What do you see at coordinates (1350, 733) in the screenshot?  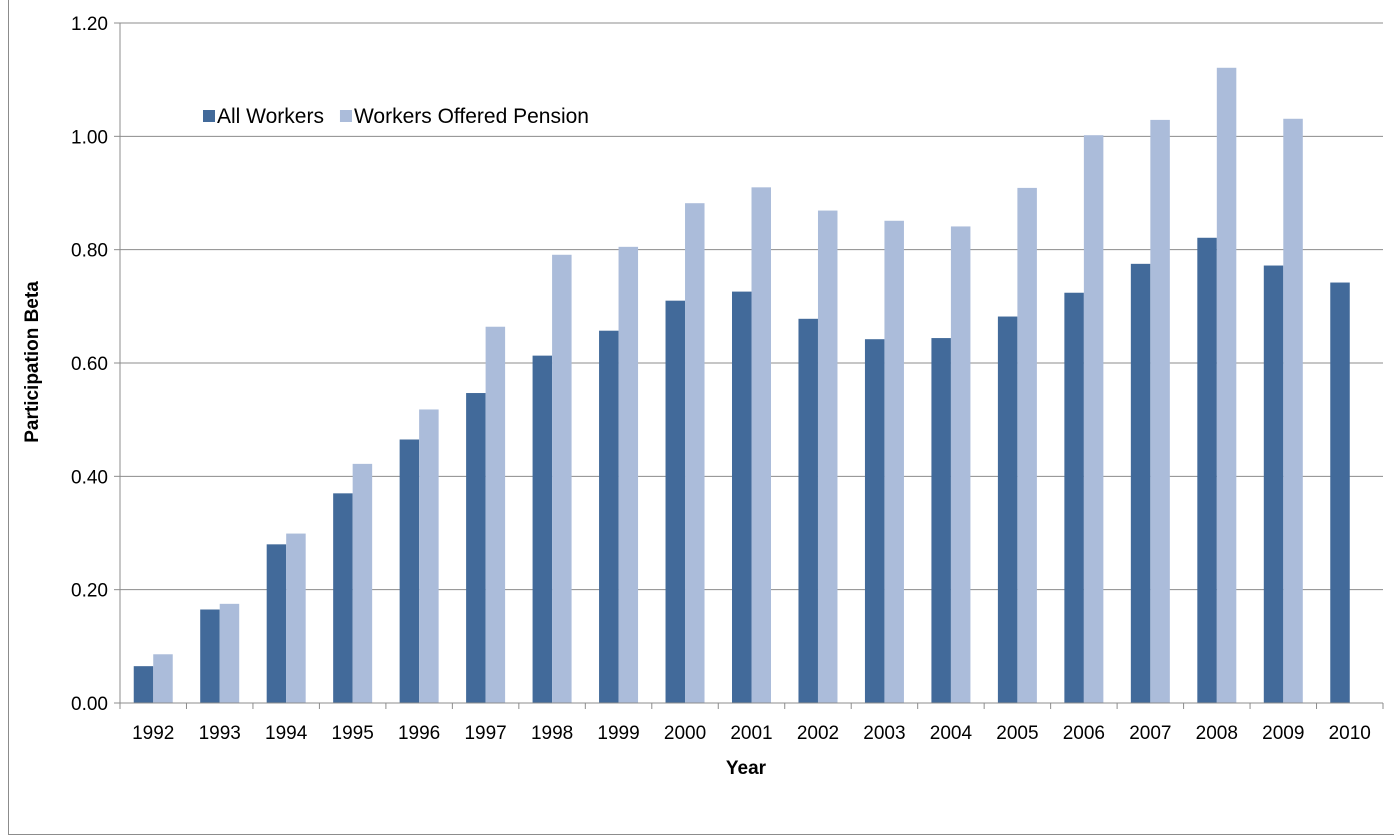 I see `x-tick-label-2010: 2010` at bounding box center [1350, 733].